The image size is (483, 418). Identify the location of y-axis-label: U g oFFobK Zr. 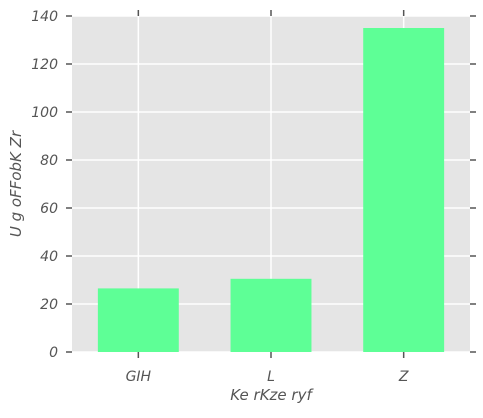
(16, 183).